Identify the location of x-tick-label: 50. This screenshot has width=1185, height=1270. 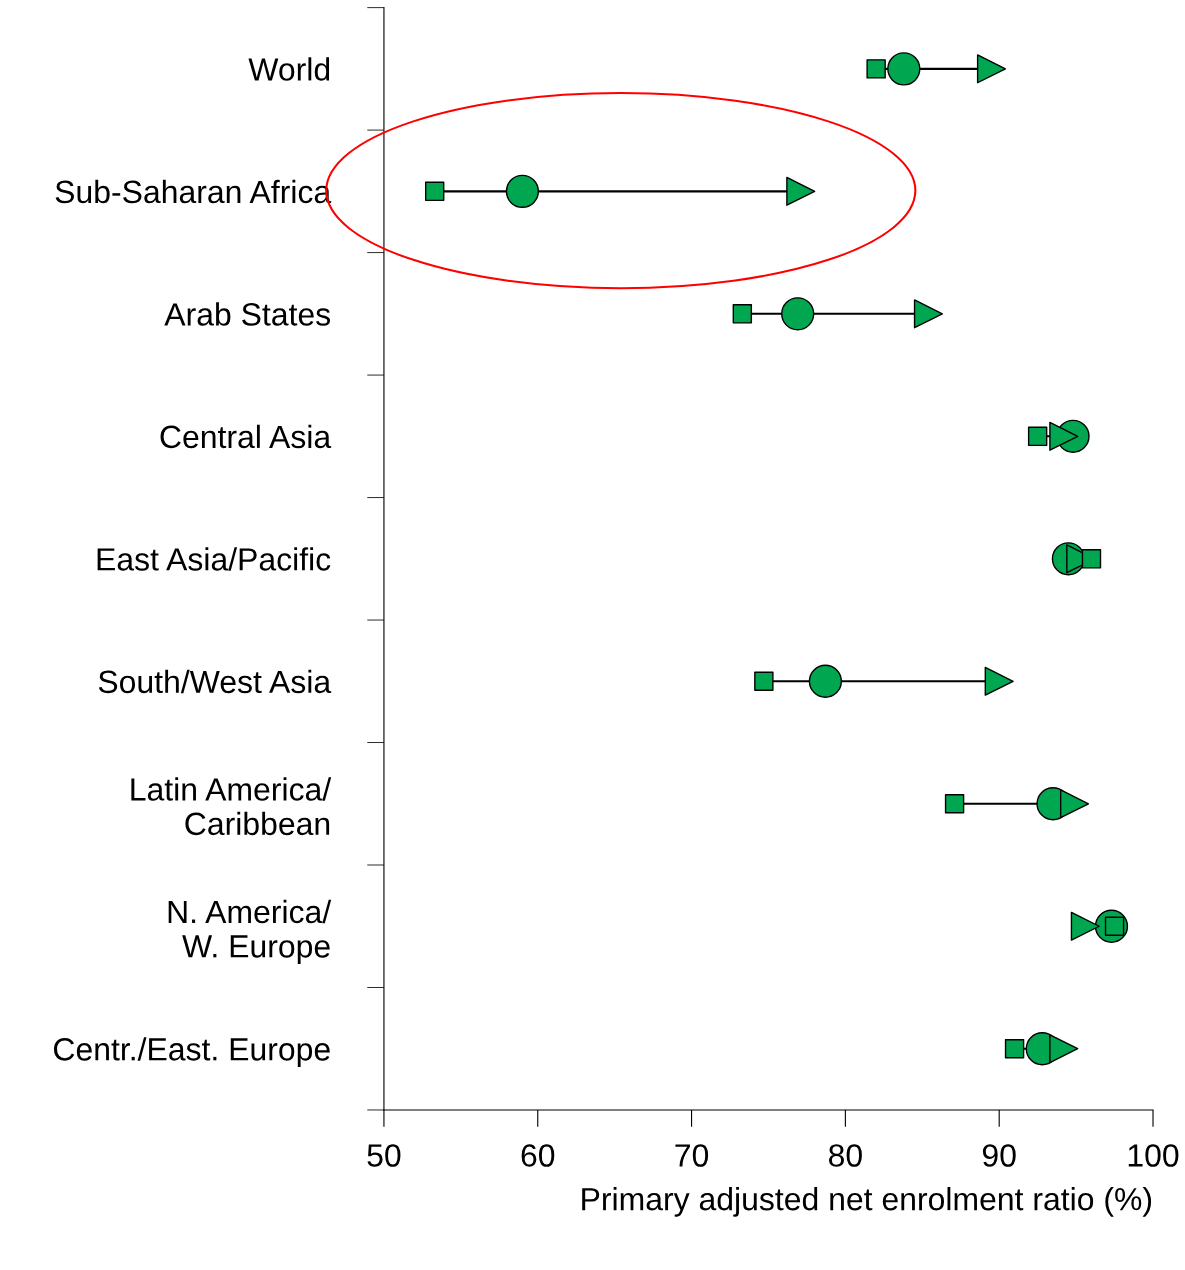
(384, 1155).